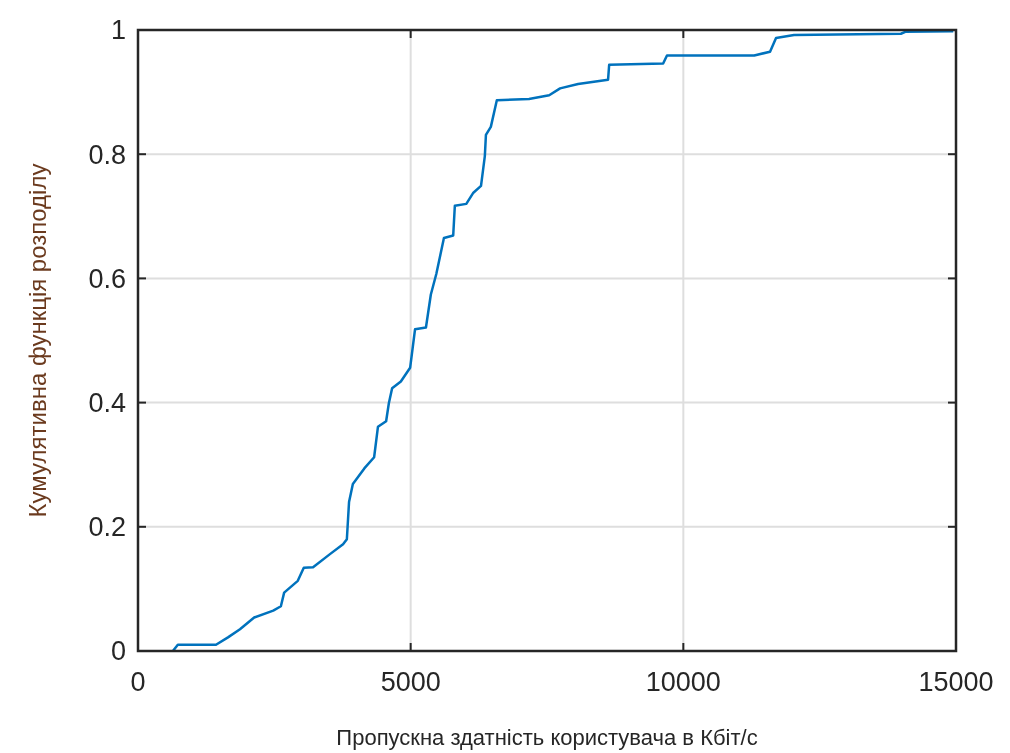 The width and height of the screenshot is (1010, 753). What do you see at coordinates (118, 651) in the screenshot?
I see `y-tick-label: 0` at bounding box center [118, 651].